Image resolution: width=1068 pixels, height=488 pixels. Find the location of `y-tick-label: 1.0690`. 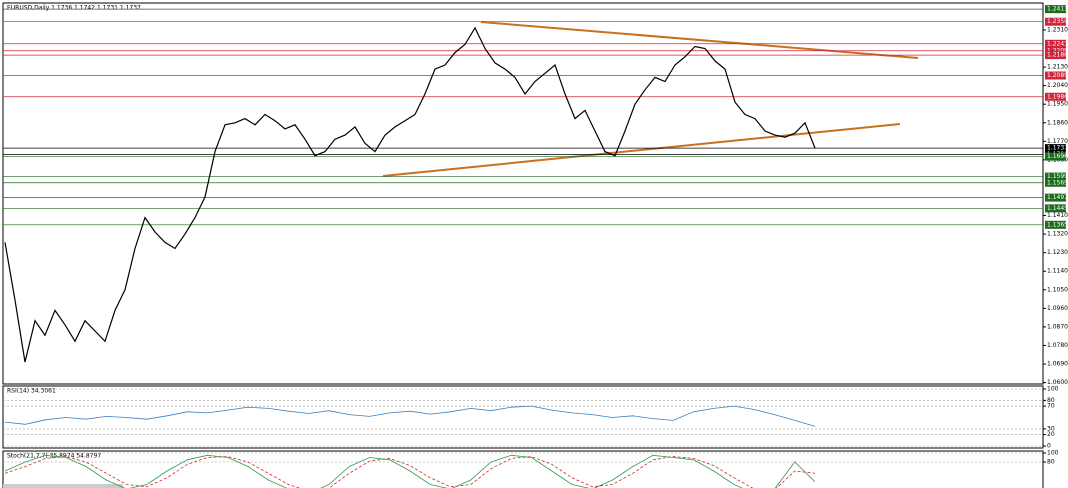

y-tick-label: 1.0690 is located at coordinates (1057, 364).